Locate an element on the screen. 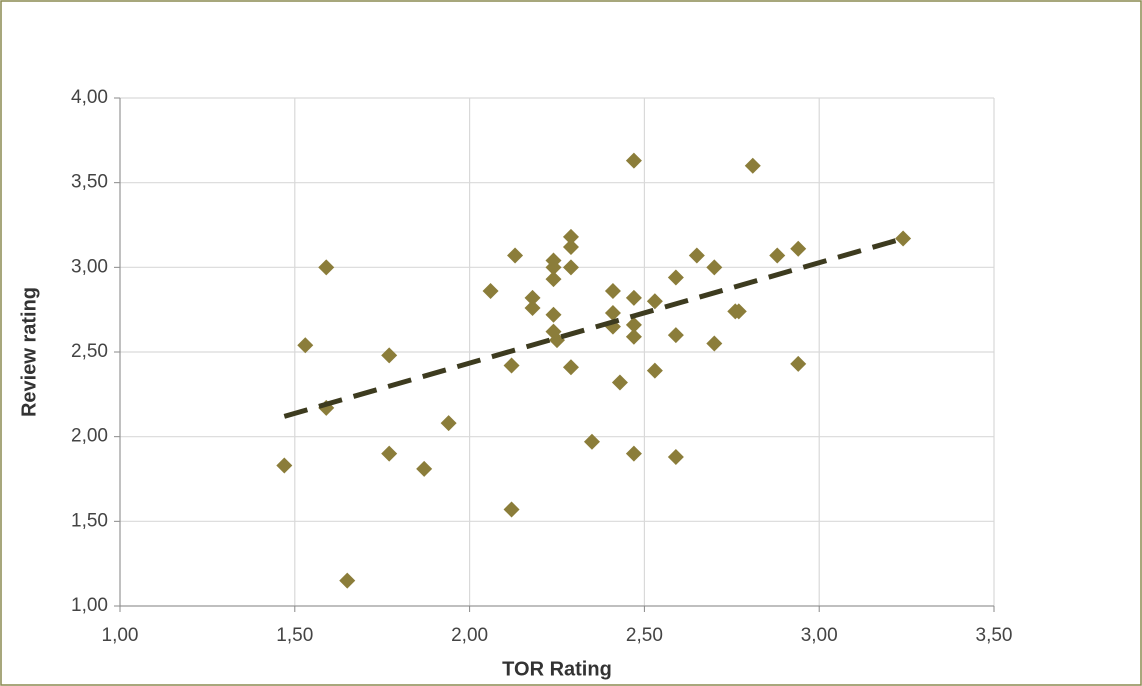 The height and width of the screenshot is (686, 1142). x-tick-label: 1,00 is located at coordinates (120, 635).